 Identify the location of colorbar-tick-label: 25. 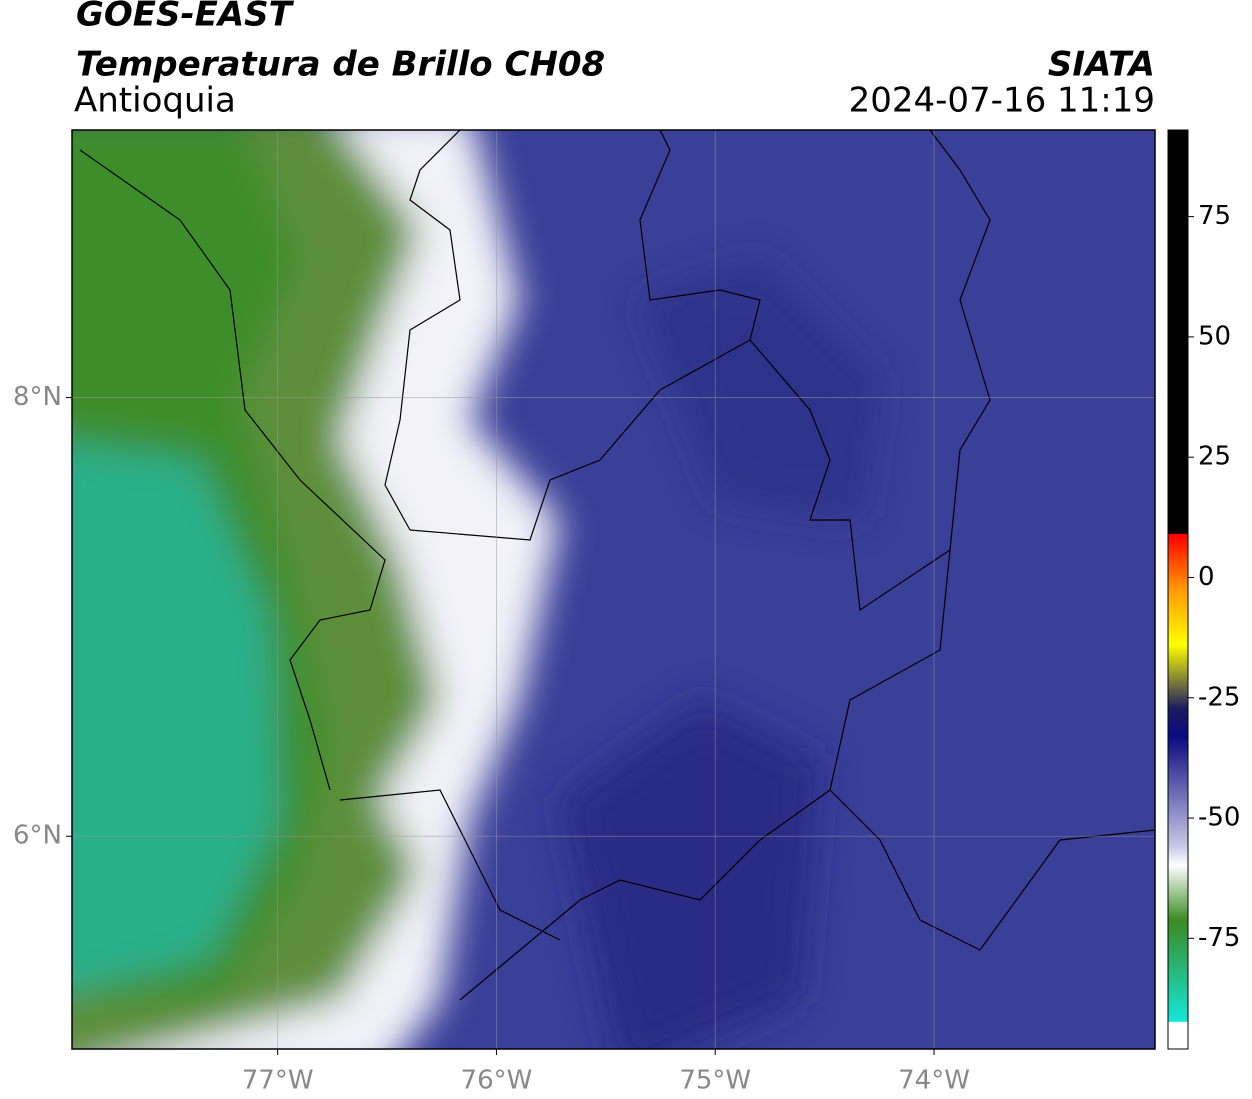
(1214, 457).